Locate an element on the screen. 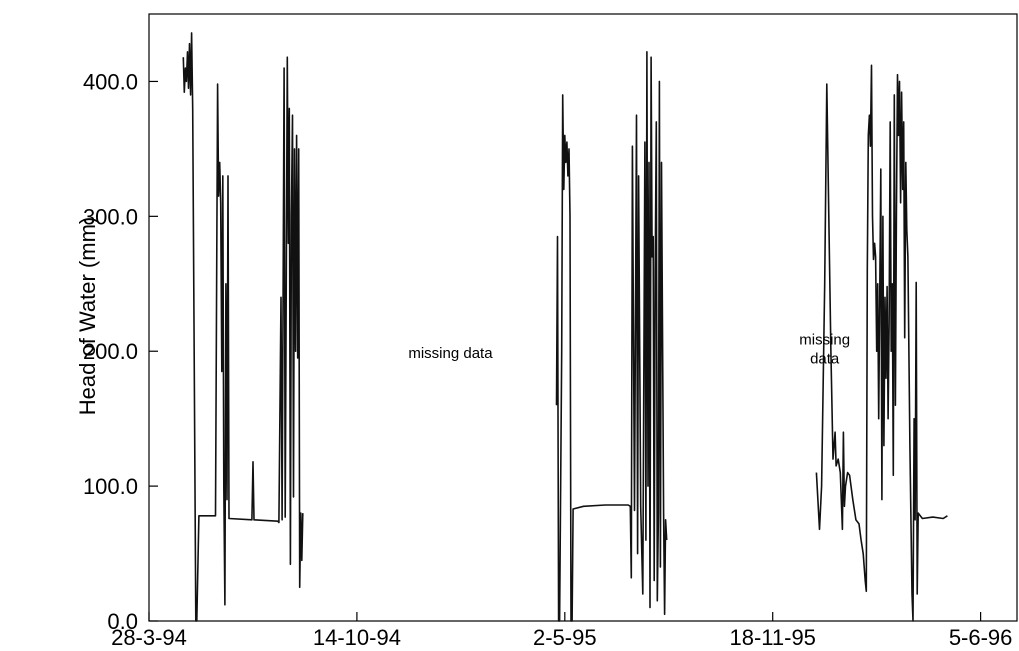 This screenshot has height=651, width=1019. annotation-line: data is located at coordinates (825, 358).